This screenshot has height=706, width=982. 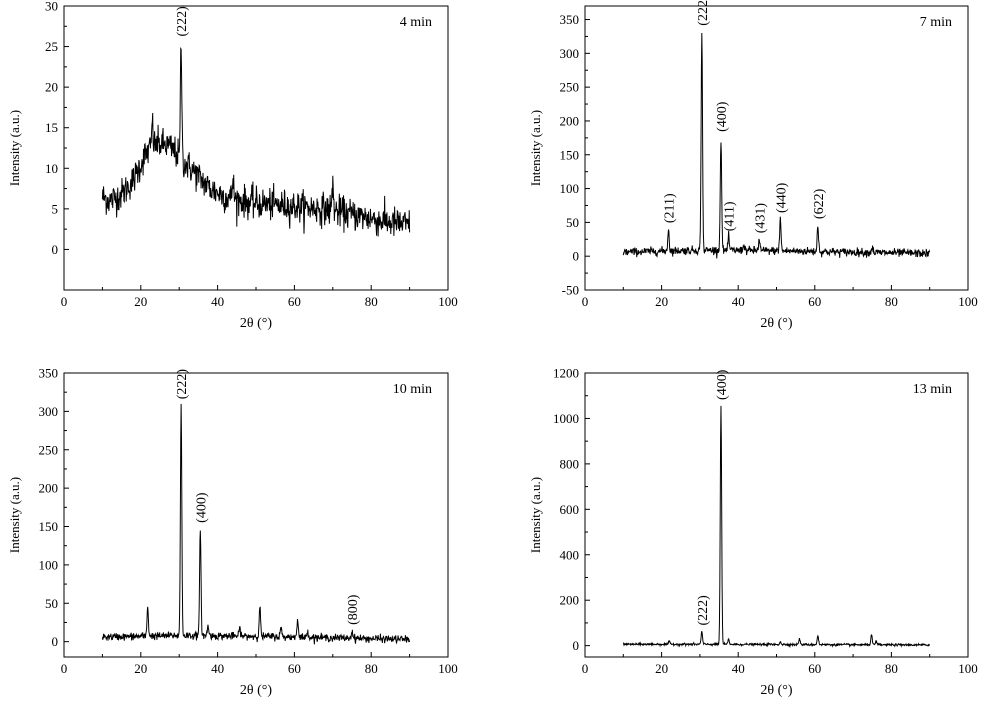 What do you see at coordinates (819, 203) in the screenshot?
I see `peak-label: (622)` at bounding box center [819, 203].